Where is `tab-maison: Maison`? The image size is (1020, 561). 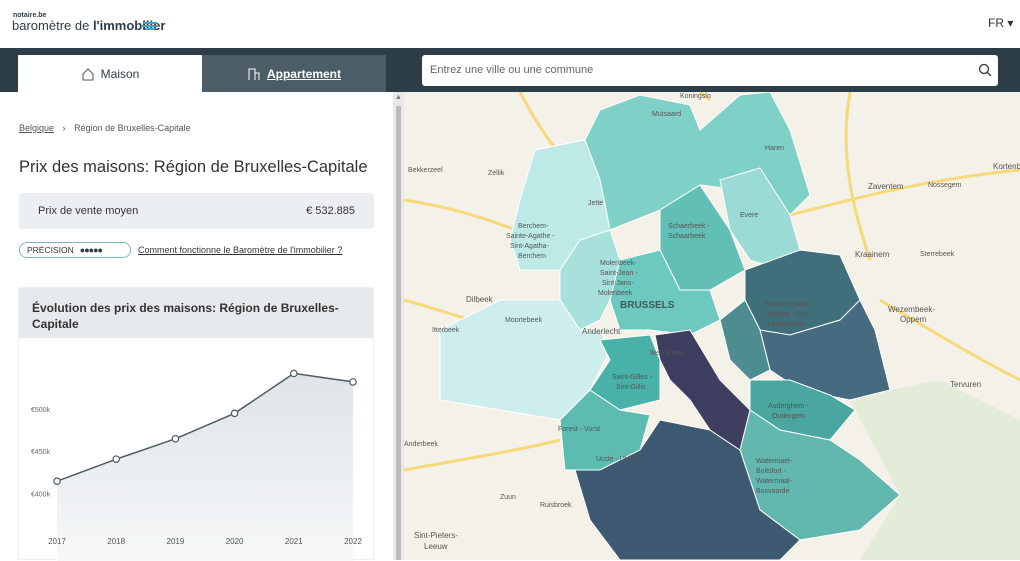 tab-maison: Maison is located at coordinates (110, 73).